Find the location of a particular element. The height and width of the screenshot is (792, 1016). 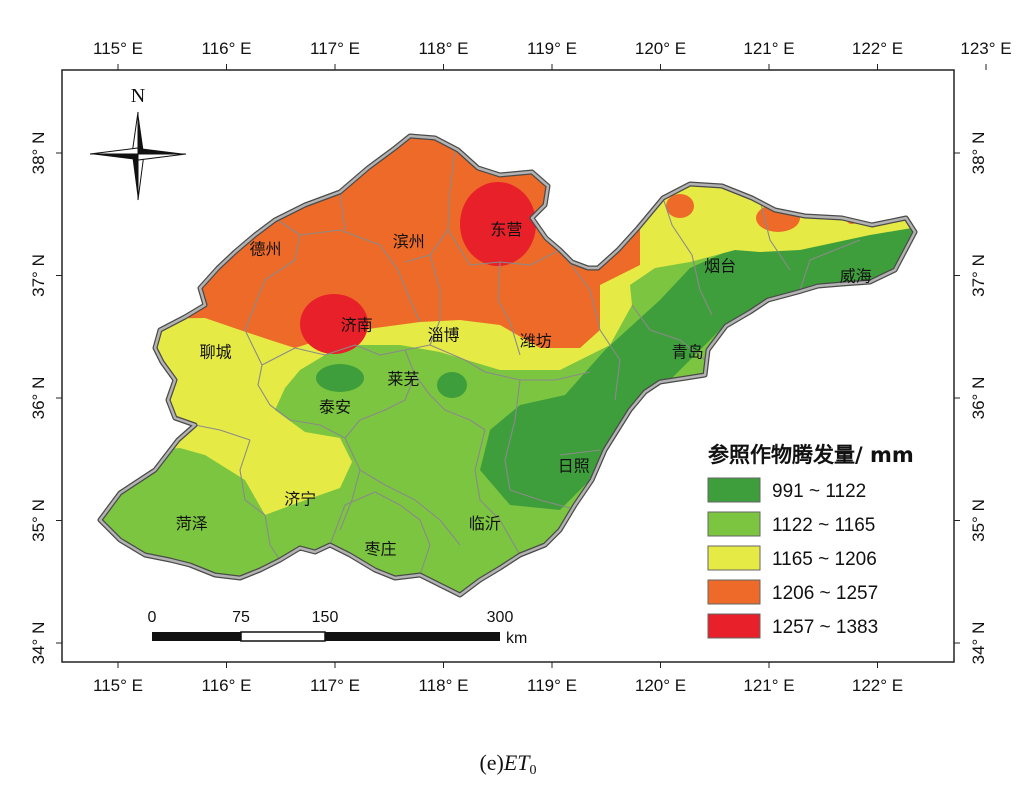

right-tick-label: 34° N is located at coordinates (978, 643).